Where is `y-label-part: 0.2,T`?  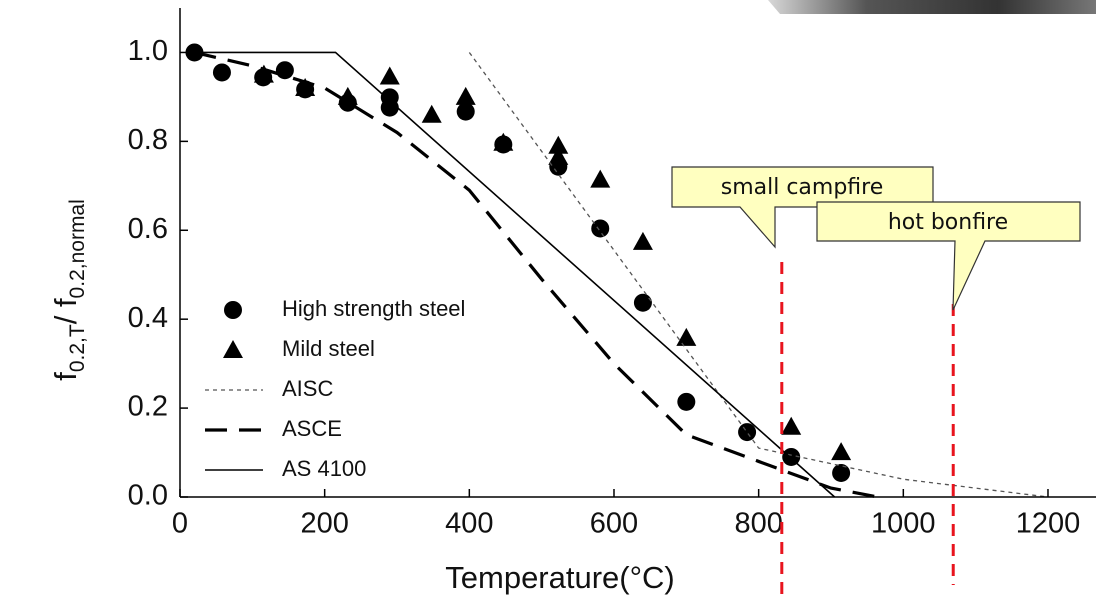
y-label-part: 0.2,T is located at coordinates (77, 348).